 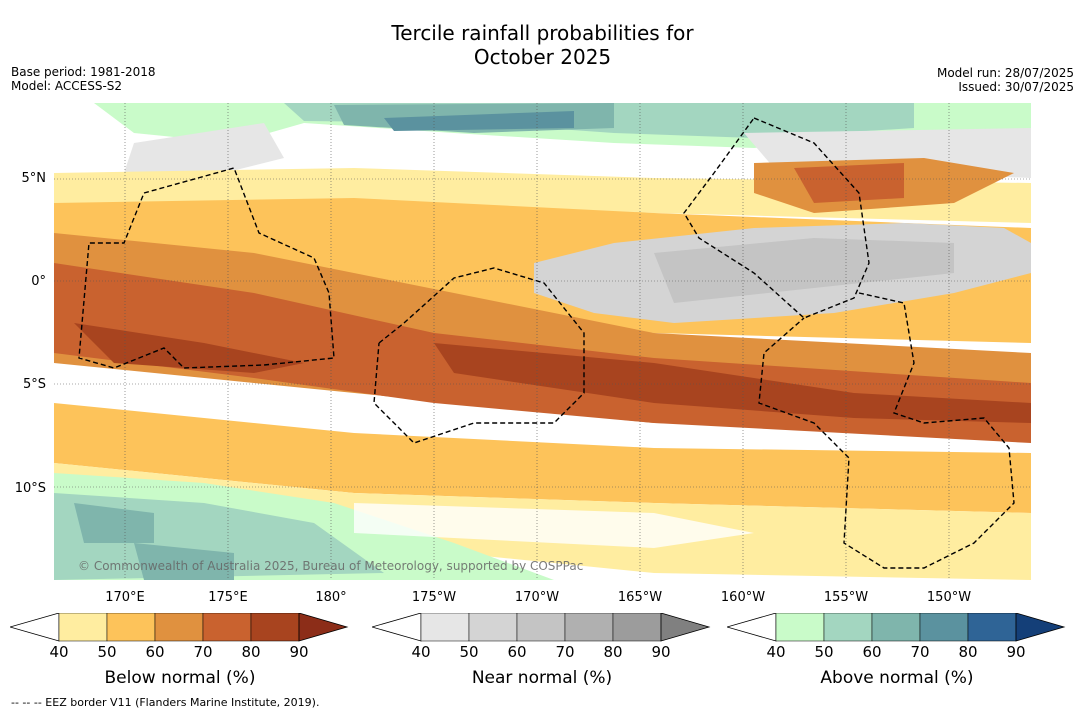 What do you see at coordinates (1016, 87) in the screenshot?
I see `issued-date: Issued: 30/07/2025` at bounding box center [1016, 87].